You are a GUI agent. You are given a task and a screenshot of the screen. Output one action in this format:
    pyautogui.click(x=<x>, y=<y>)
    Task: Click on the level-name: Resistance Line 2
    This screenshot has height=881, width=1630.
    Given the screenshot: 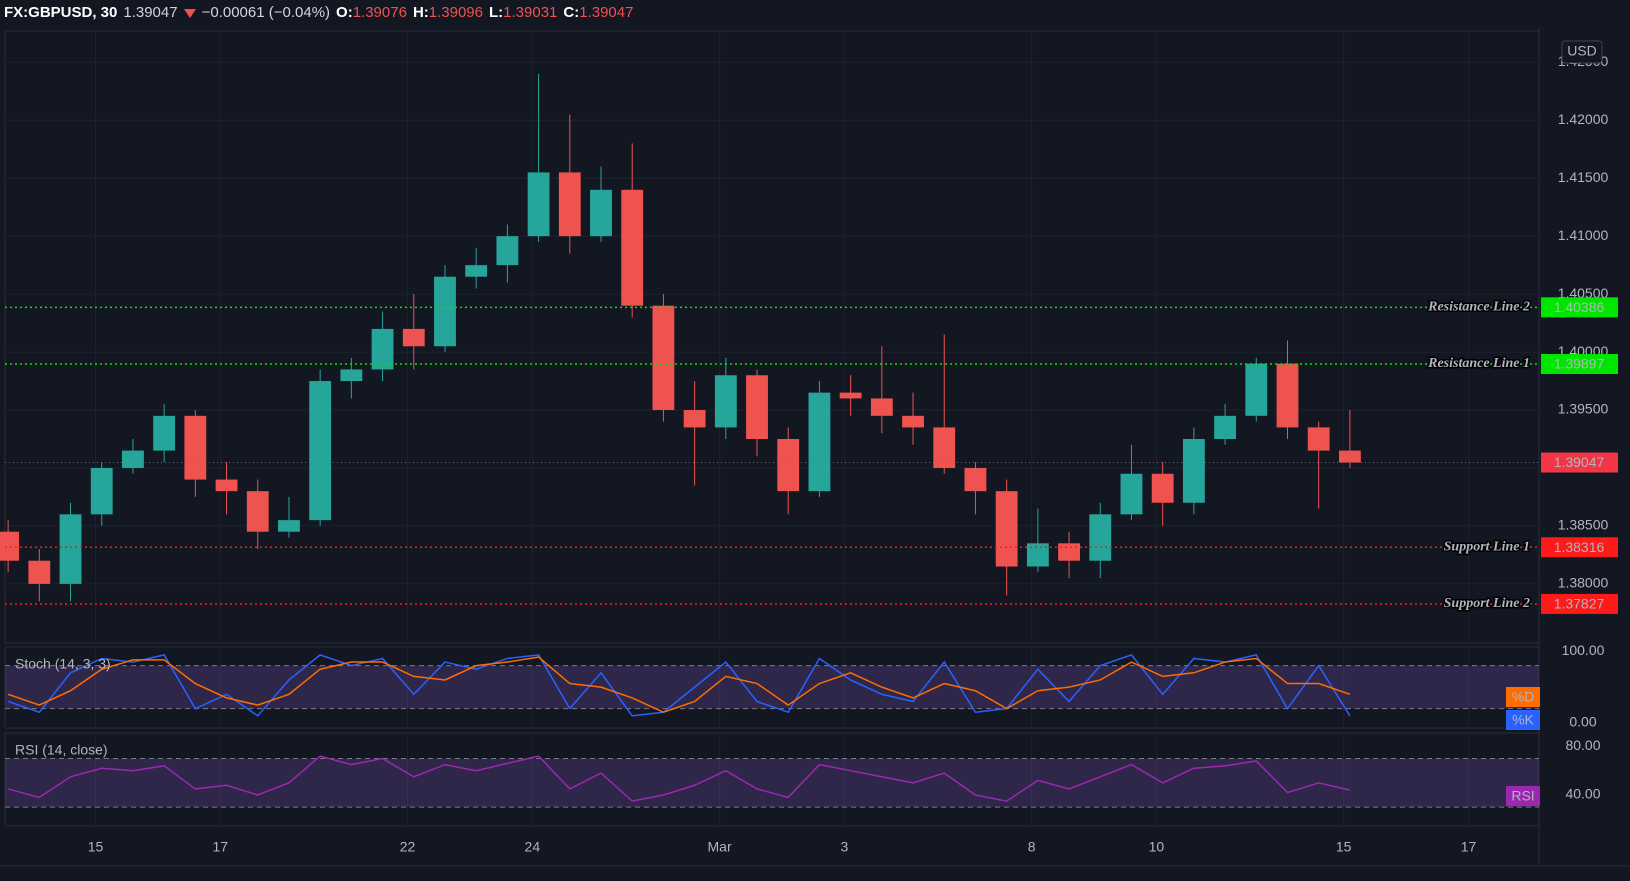 What is the action you would take?
    pyautogui.click(x=1478, y=307)
    